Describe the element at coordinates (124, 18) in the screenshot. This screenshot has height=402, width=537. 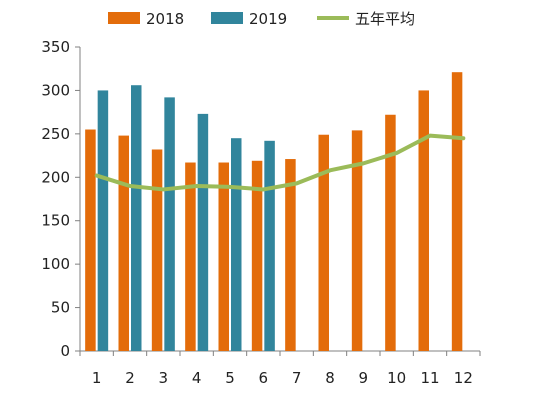
I see `legend-swatch-2018` at that location.